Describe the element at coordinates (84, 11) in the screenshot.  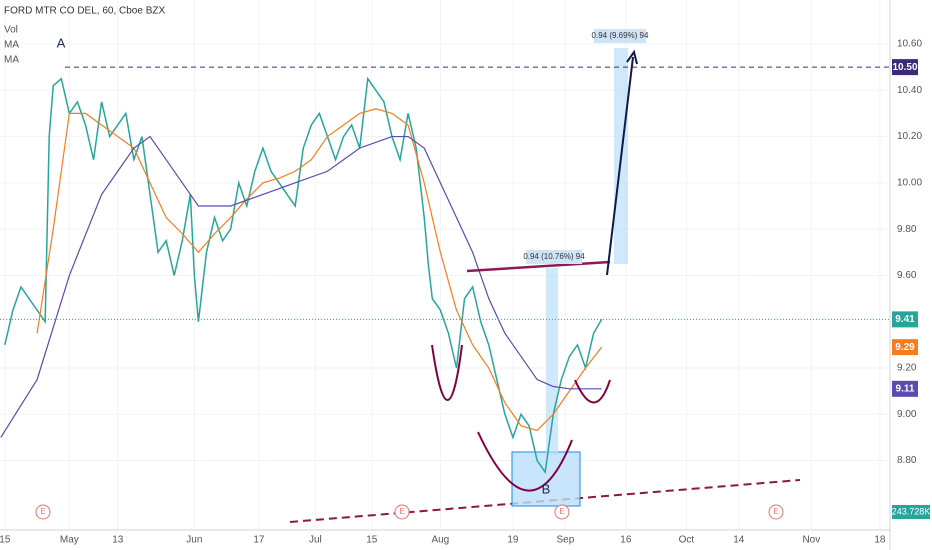
I see `chart-title: FORD MTR CO DEL, 60, Cboe BZX` at that location.